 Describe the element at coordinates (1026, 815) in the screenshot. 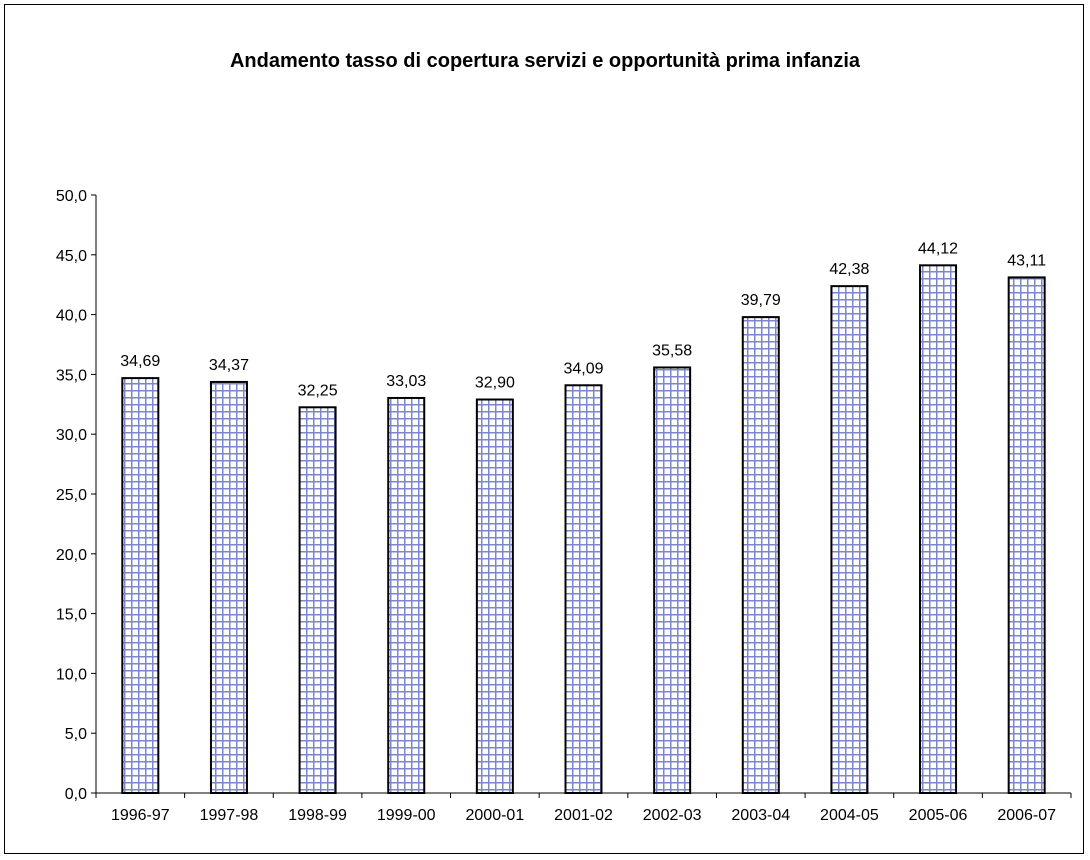

I see `x-tick-label: 2006-07` at that location.